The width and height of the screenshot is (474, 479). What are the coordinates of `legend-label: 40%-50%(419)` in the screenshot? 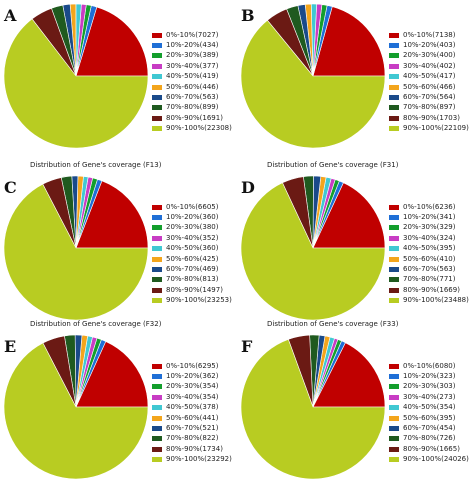 It's located at (192, 76).